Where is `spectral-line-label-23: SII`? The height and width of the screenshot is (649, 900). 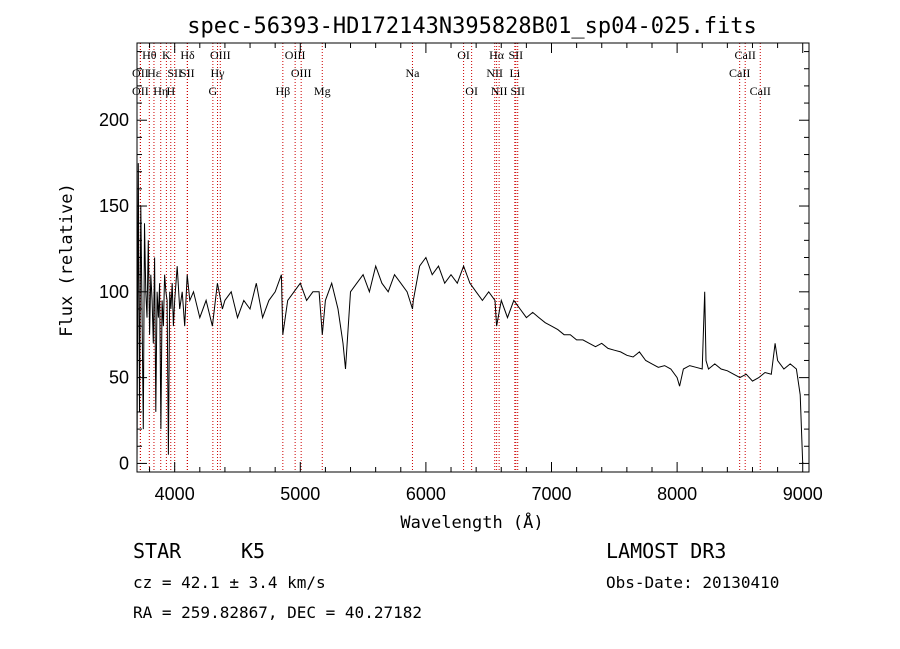 spectral-line-label-23: SII is located at coordinates (515, 55).